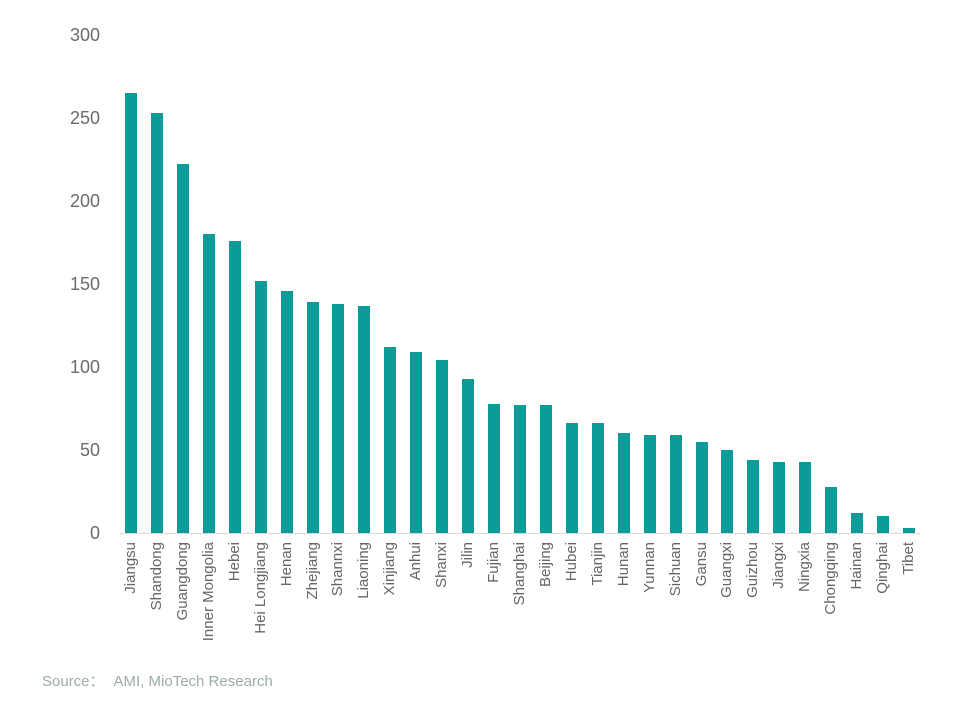 The image size is (971, 721). What do you see at coordinates (84, 35) in the screenshot?
I see `y-tick-label: 300` at bounding box center [84, 35].